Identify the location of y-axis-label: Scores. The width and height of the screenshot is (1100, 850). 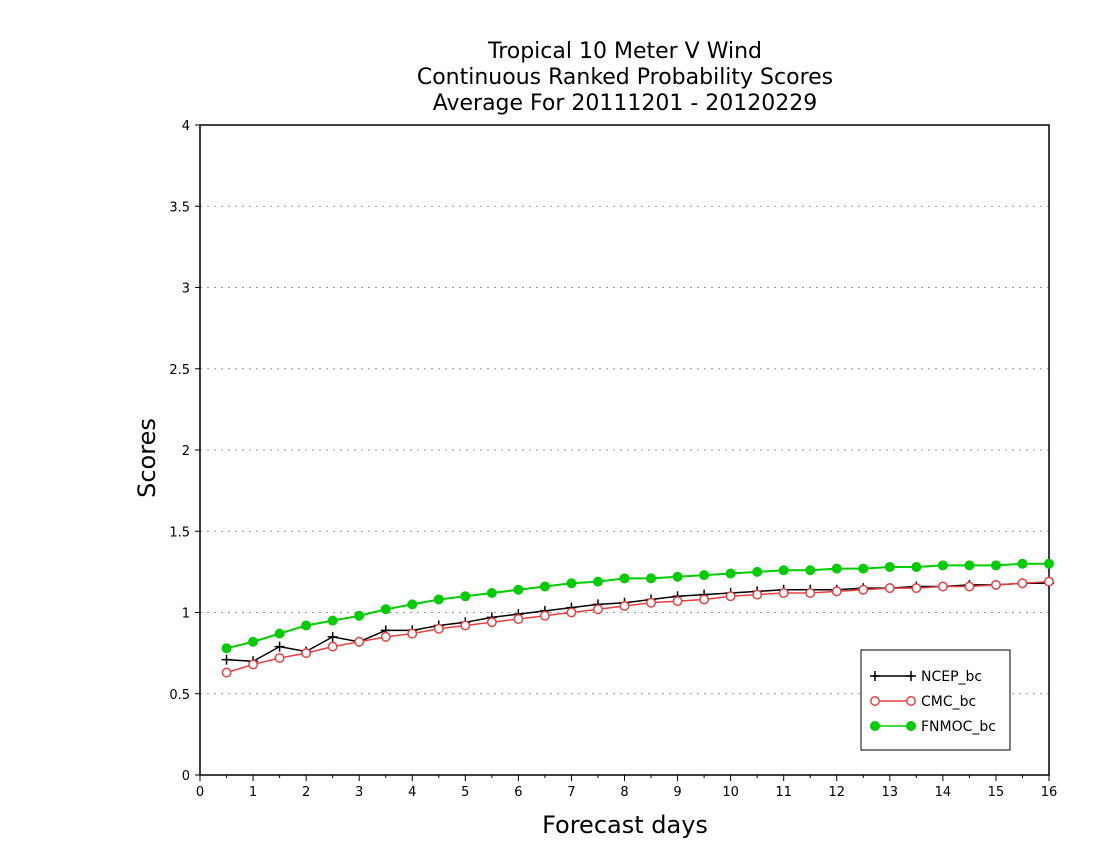
(147, 458).